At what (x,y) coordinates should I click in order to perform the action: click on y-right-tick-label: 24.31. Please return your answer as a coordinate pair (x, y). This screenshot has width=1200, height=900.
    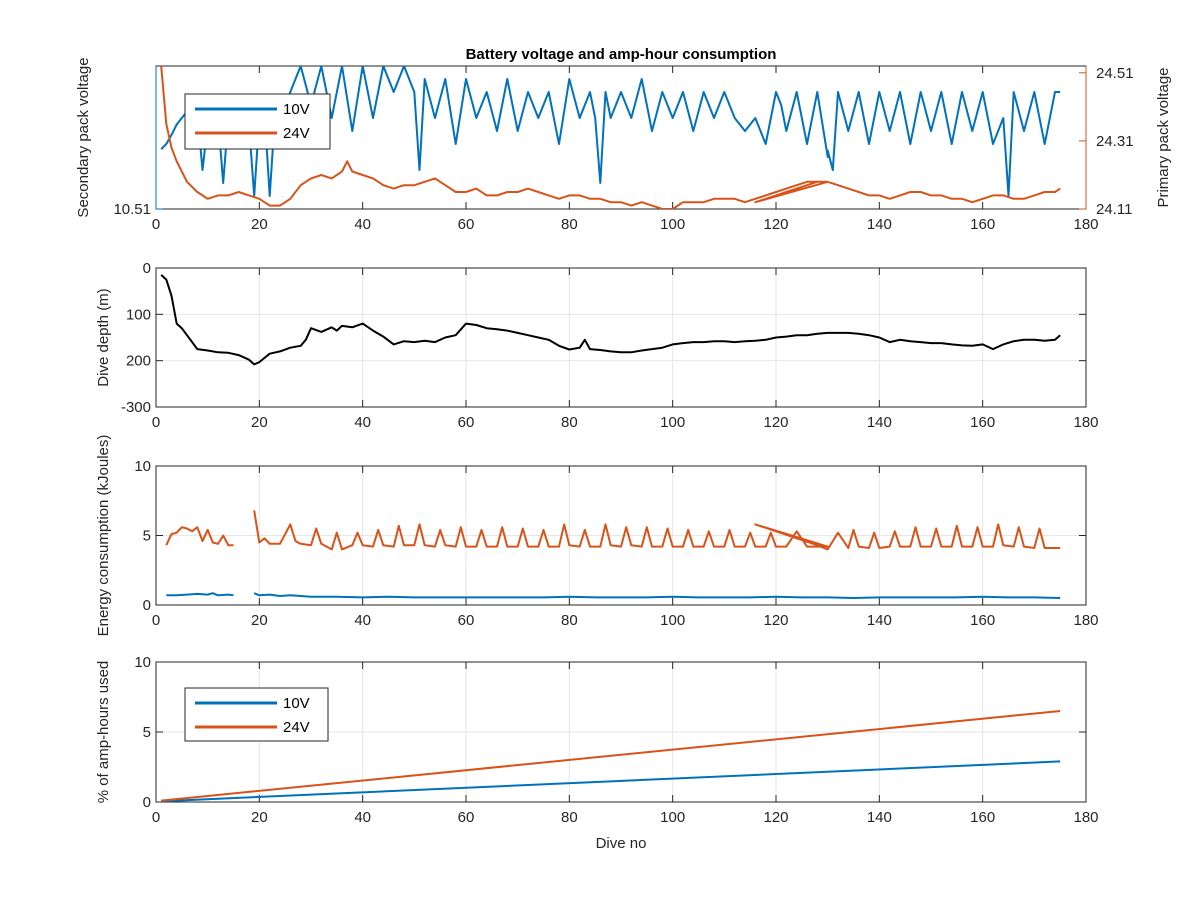
    Looking at the image, I should click on (1115, 141).